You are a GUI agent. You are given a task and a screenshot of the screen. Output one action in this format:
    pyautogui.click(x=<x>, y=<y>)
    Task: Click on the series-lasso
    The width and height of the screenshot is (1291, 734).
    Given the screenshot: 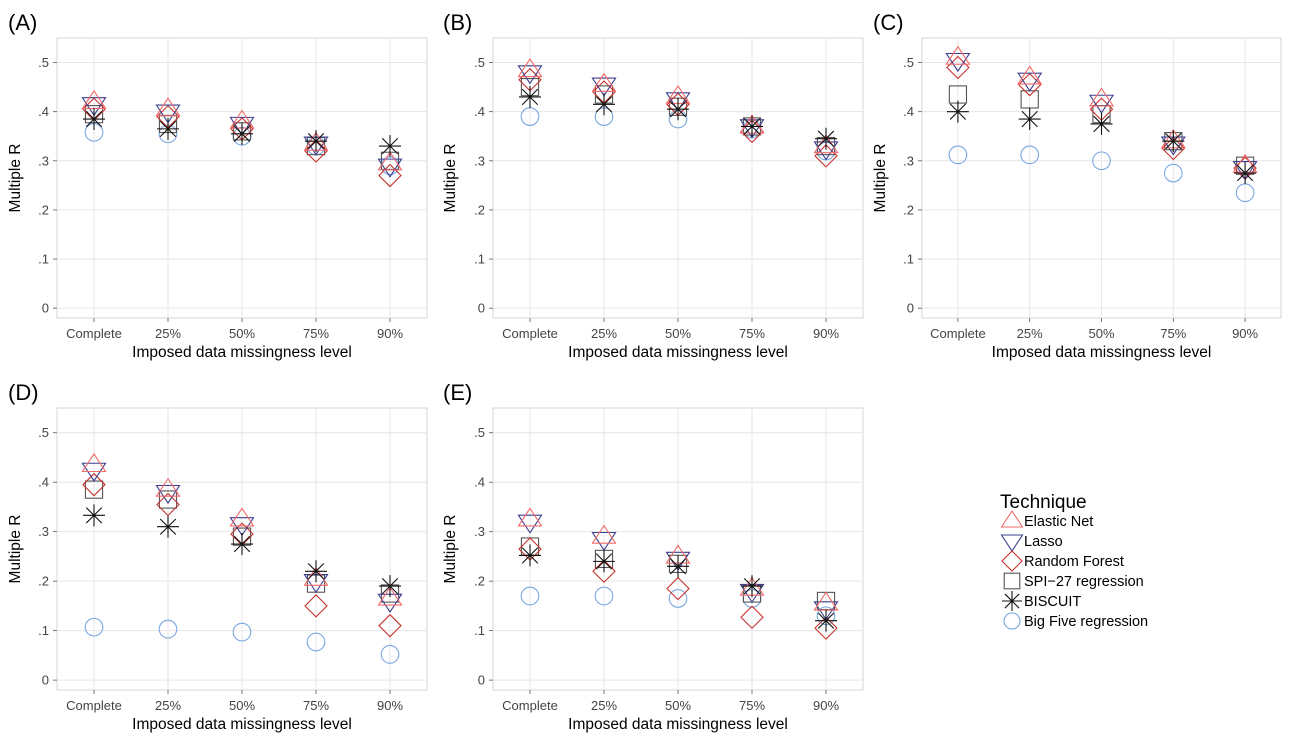 What is the action you would take?
    pyautogui.click(x=678, y=113)
    